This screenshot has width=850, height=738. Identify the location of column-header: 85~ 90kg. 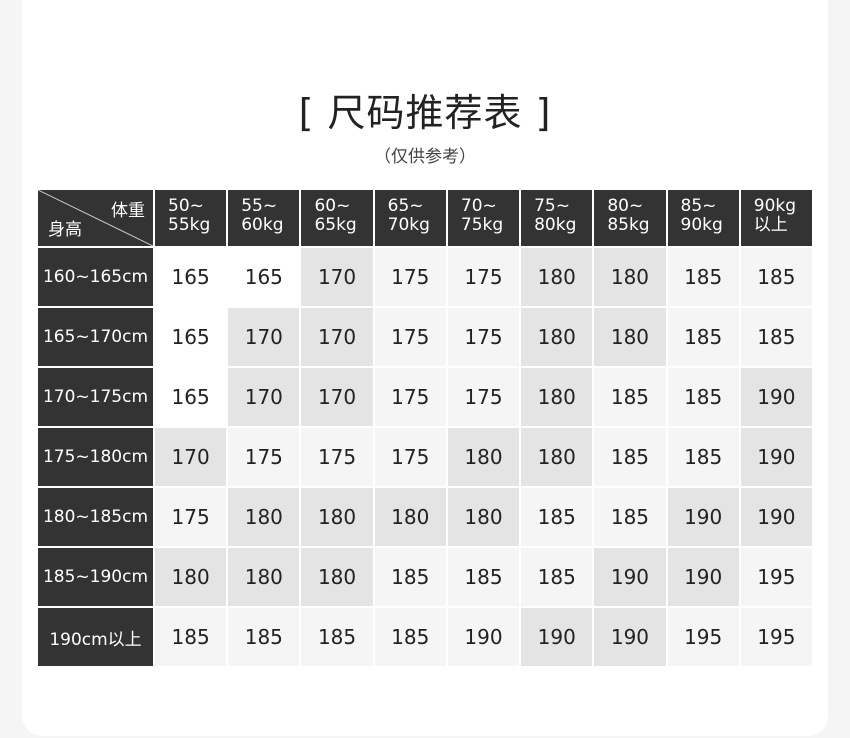
(703, 218).